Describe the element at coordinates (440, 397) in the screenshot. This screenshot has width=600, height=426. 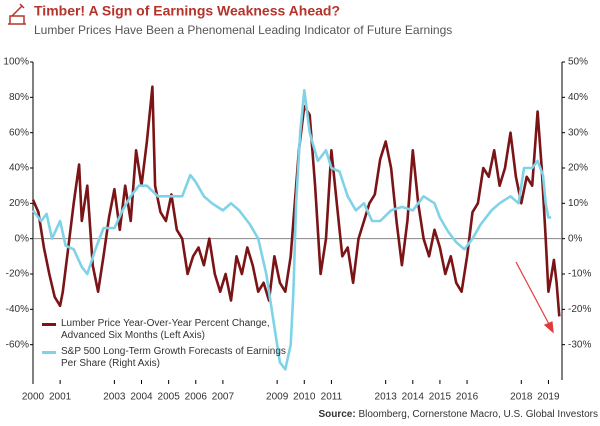
I see `x-tick-label: 2015` at that location.